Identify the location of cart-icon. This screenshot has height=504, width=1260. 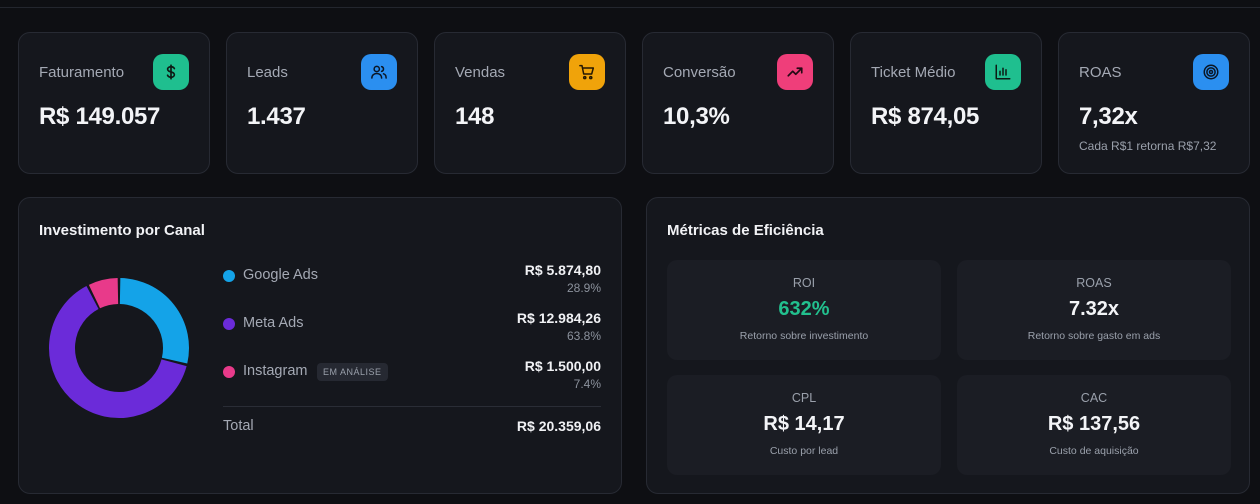
(587, 72).